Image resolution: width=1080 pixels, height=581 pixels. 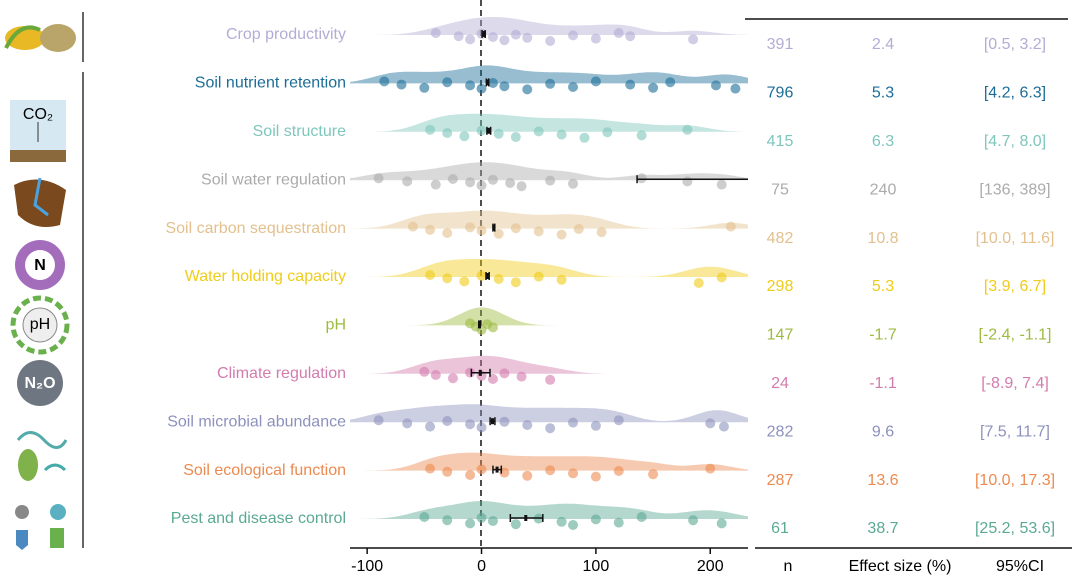 What do you see at coordinates (883, 383) in the screenshot?
I see `effect-cell: -1.1` at bounding box center [883, 383].